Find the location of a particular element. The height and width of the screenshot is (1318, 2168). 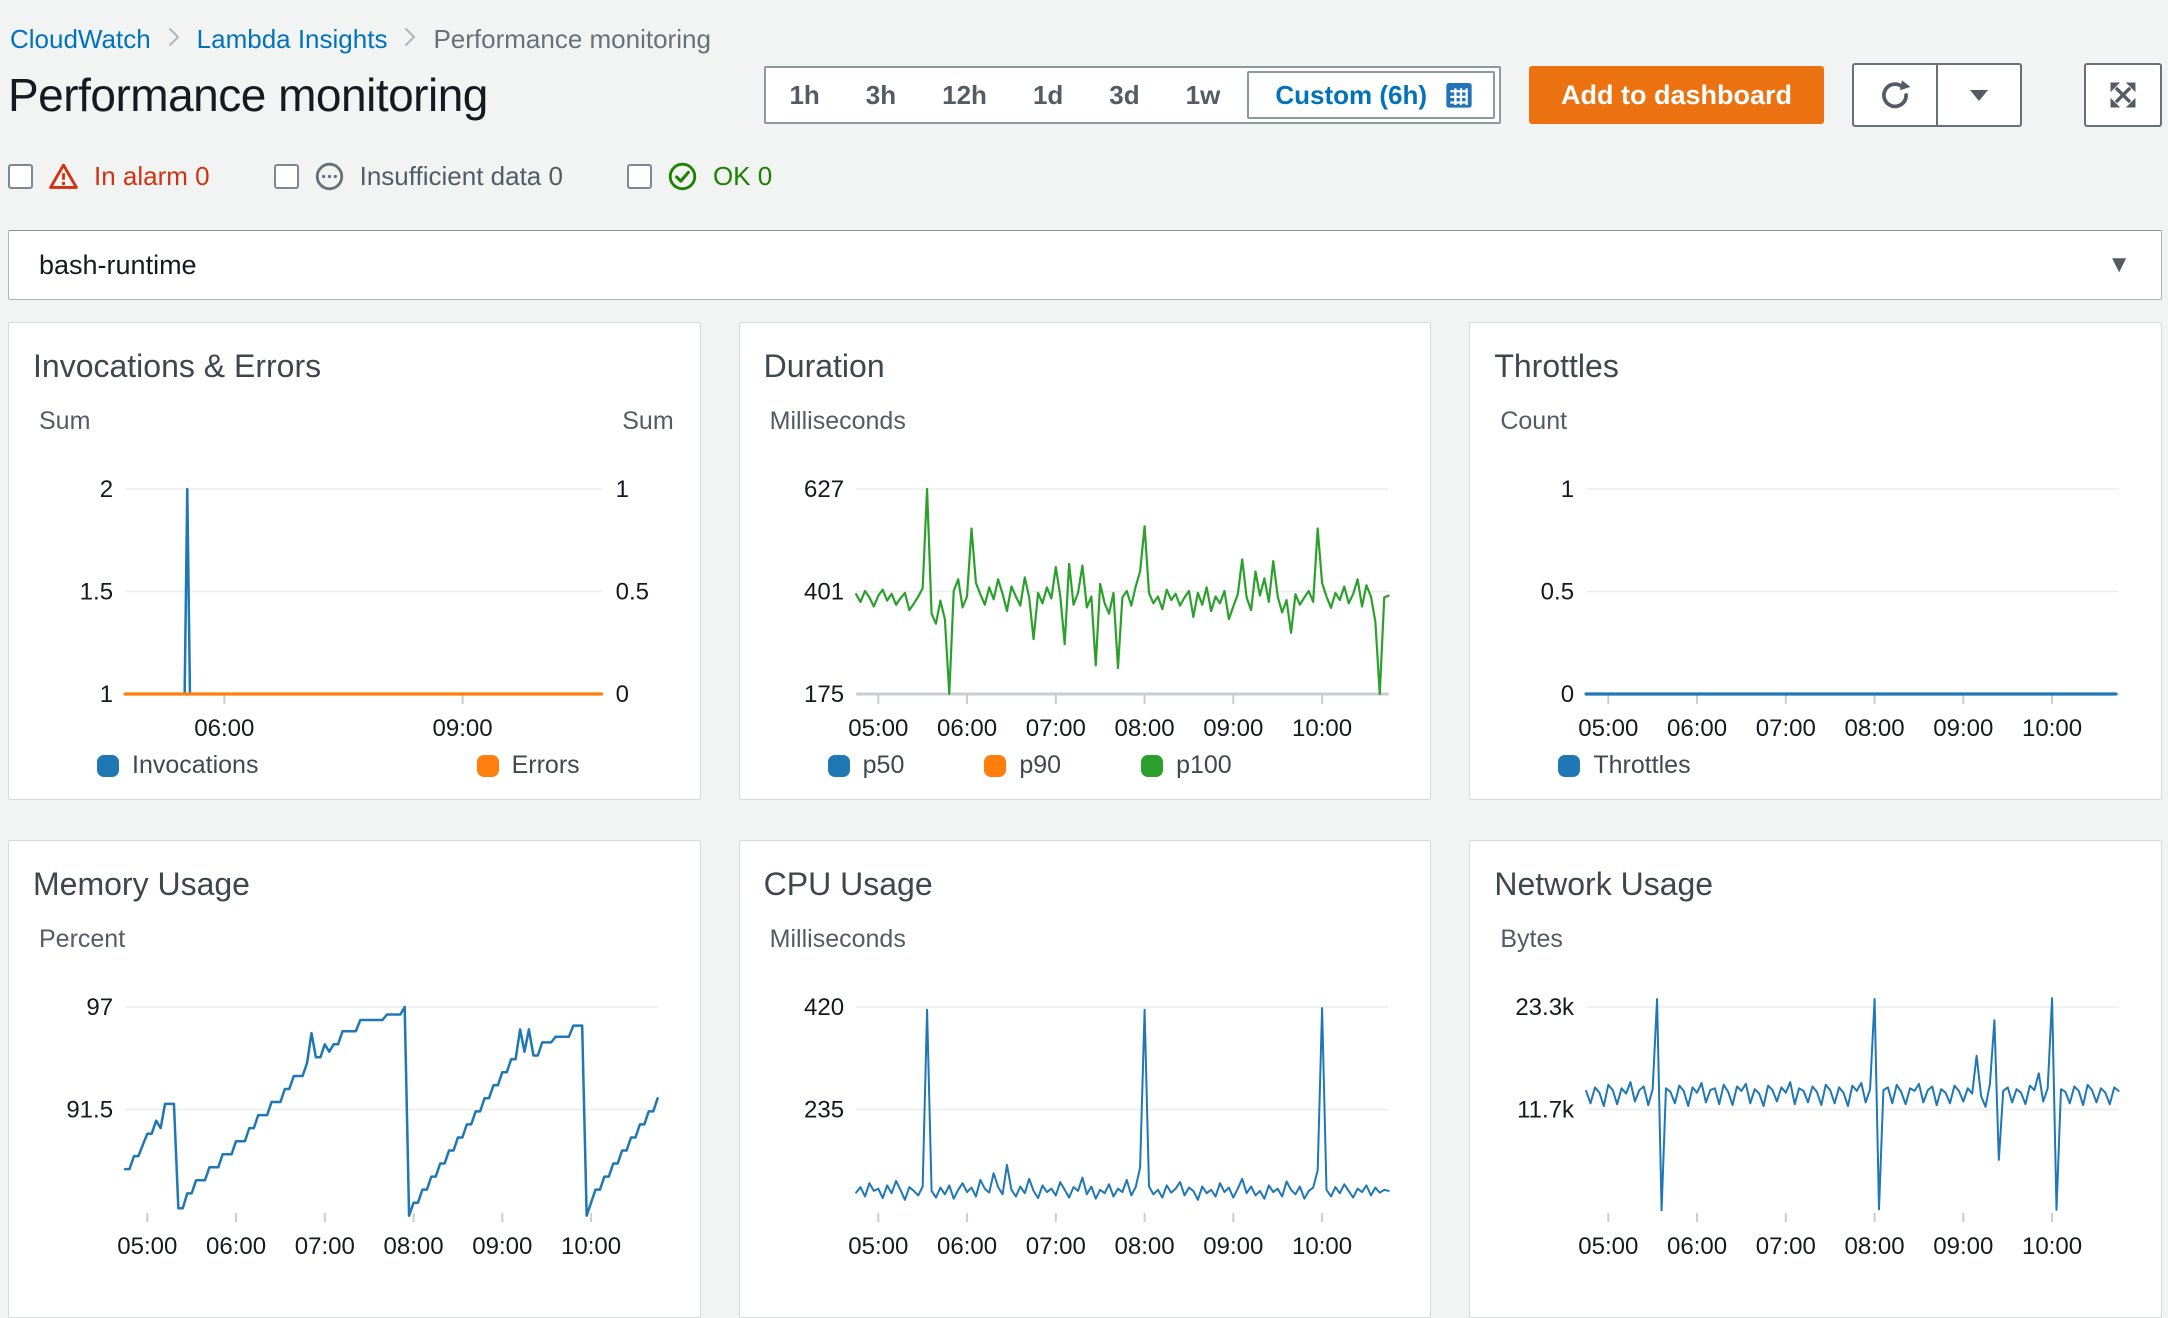

chart-title-throttles: Throttles is located at coordinates (1556, 366).